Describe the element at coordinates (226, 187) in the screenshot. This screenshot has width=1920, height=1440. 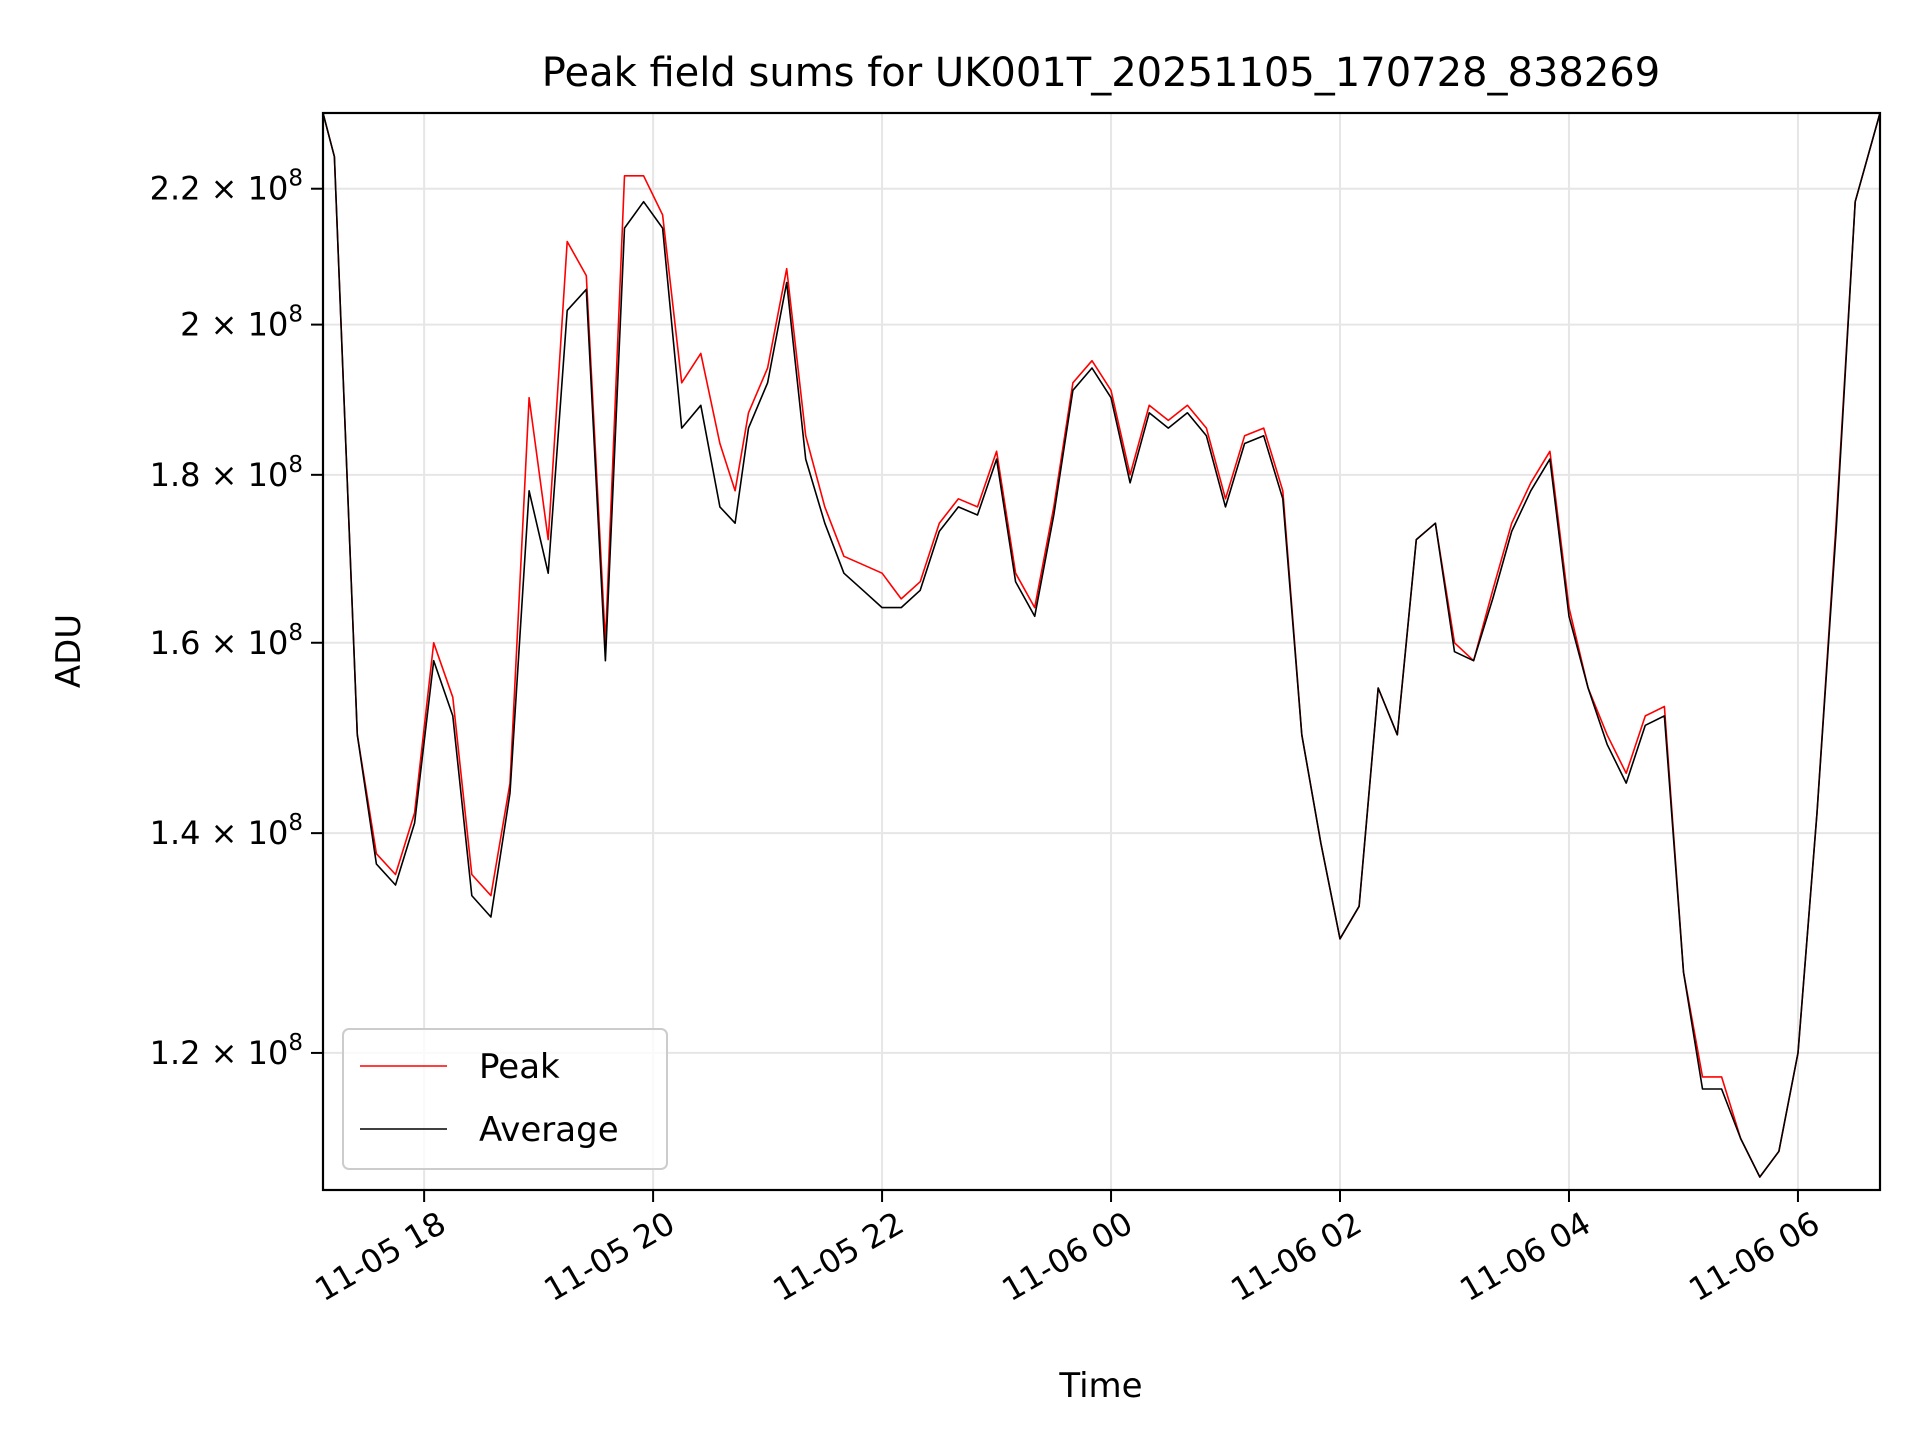
I see `y-tick-label: 2.2 × 108` at that location.